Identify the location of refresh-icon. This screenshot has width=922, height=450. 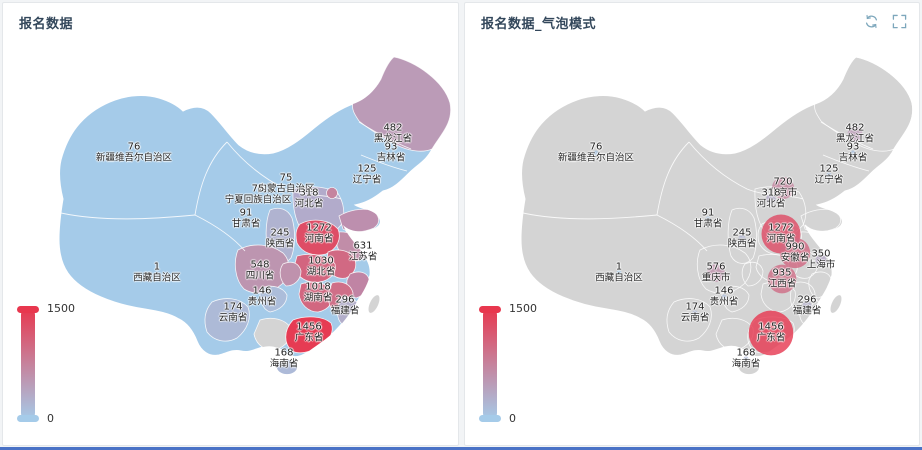
(871, 21).